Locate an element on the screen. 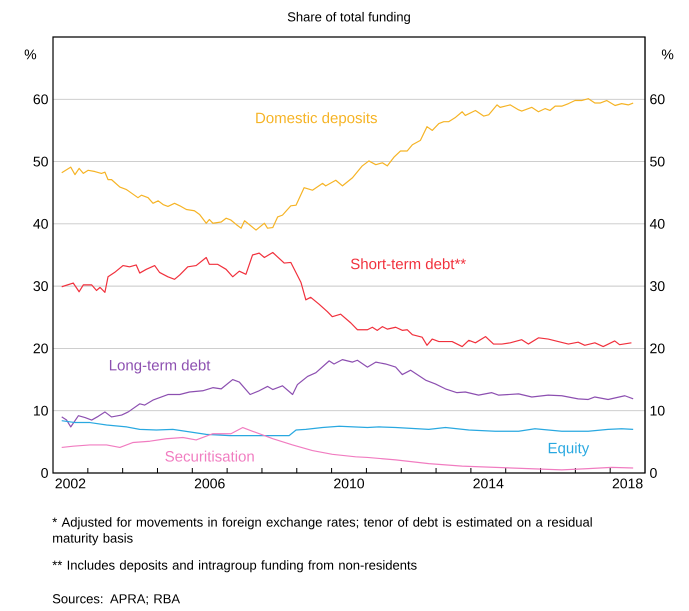 The width and height of the screenshot is (689, 611). x-tick-label: 2018 is located at coordinates (627, 483).